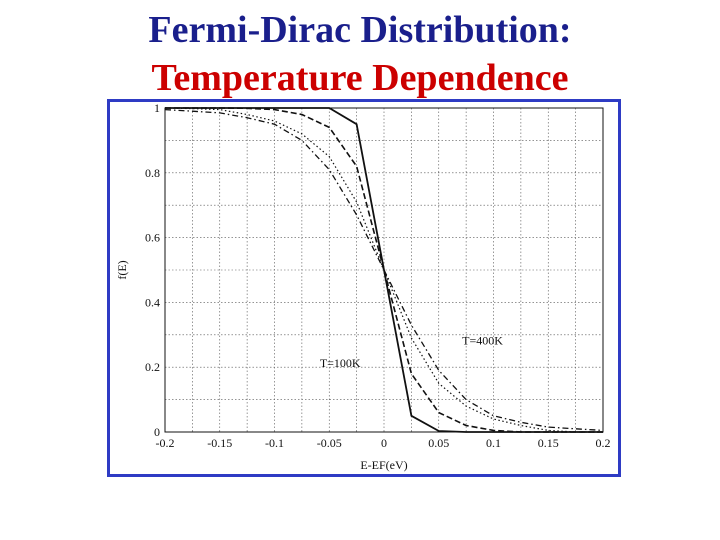  Describe the element at coordinates (482, 341) in the screenshot. I see `series-annotation: T=400K` at that location.